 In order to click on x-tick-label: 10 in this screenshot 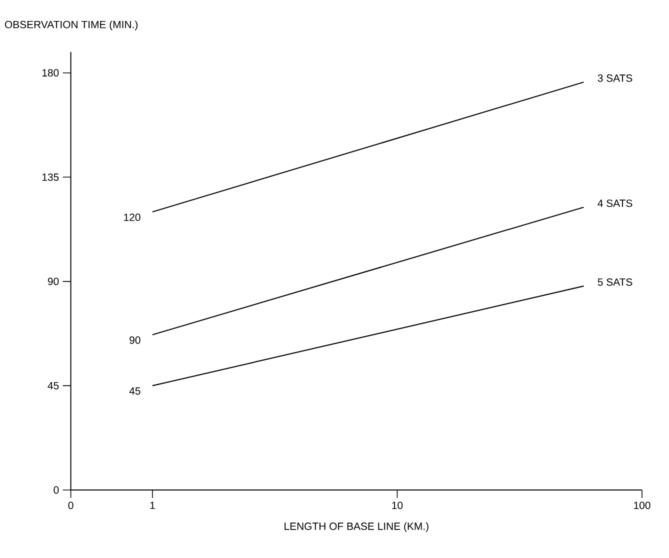, I will do `click(397, 506)`.